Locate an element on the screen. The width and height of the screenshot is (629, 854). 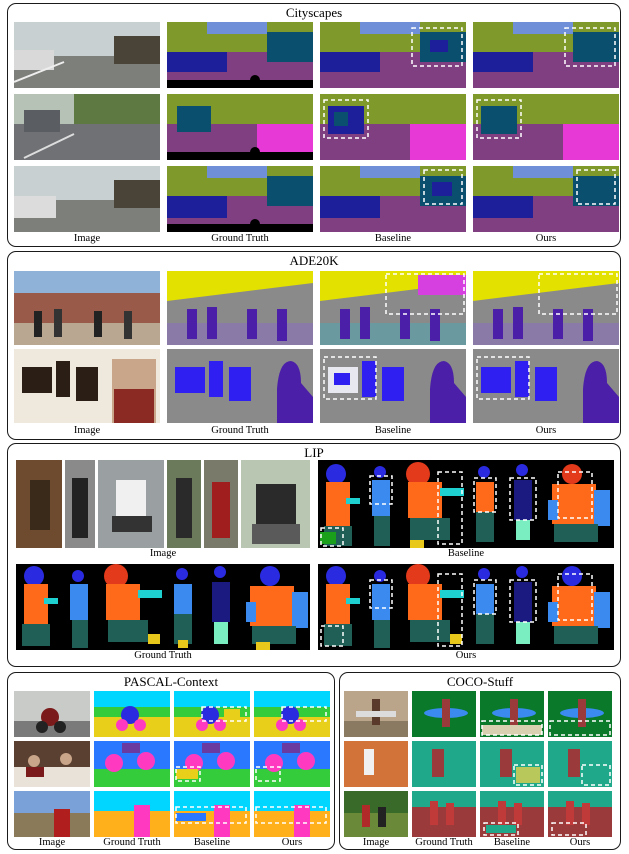
lip-ours is located at coordinates (466, 607).